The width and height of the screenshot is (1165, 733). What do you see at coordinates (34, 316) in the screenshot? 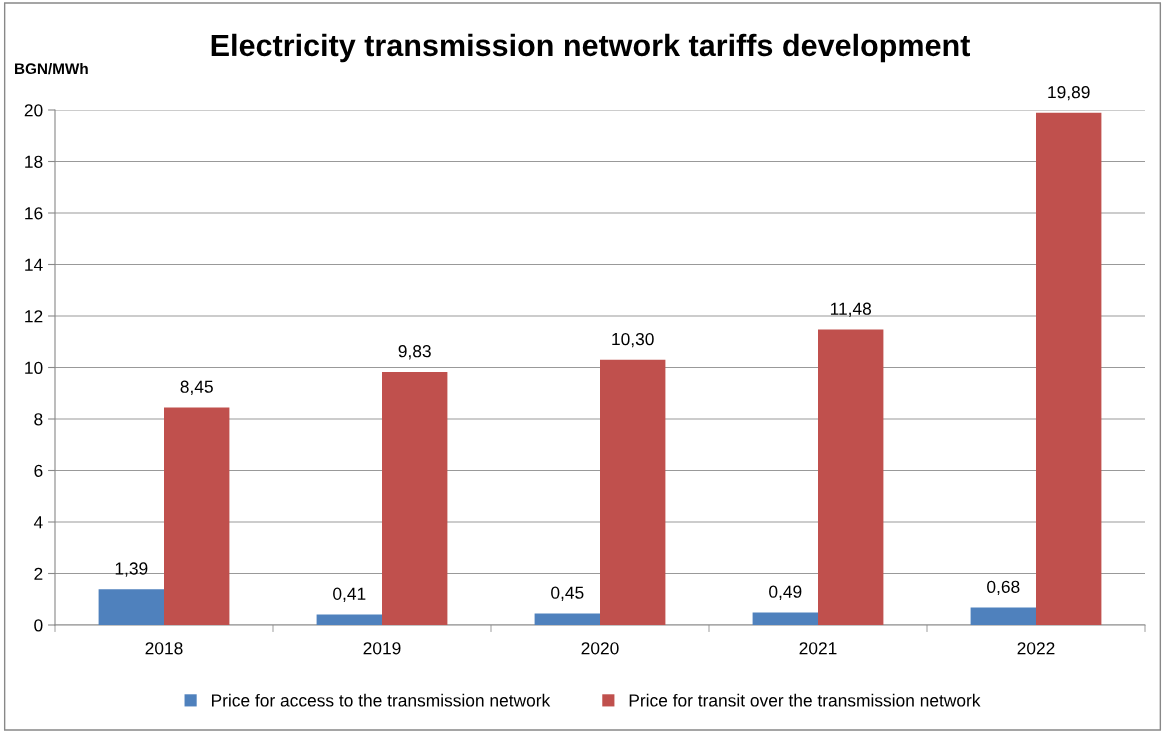
I see `y-tick-label: 12` at bounding box center [34, 316].